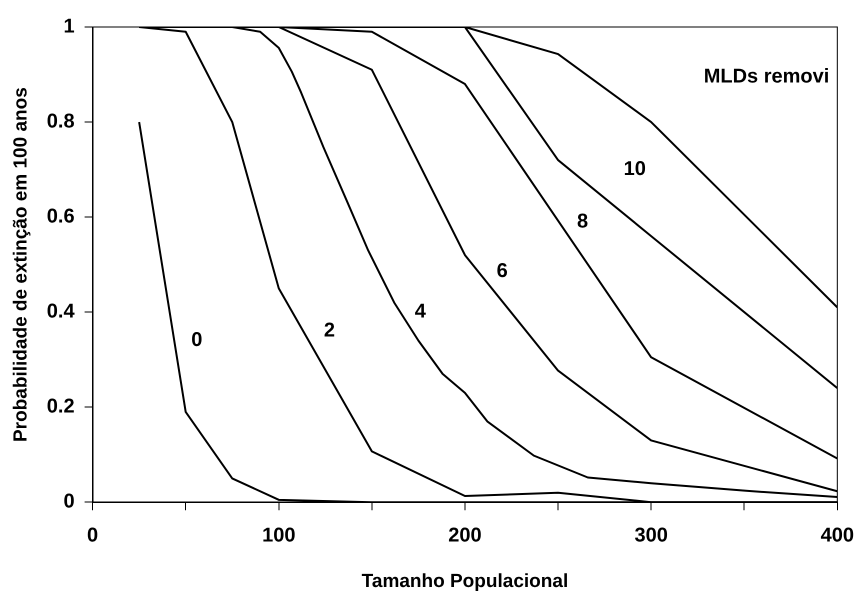  I want to click on y-tick-label: 0, so click(69, 501).